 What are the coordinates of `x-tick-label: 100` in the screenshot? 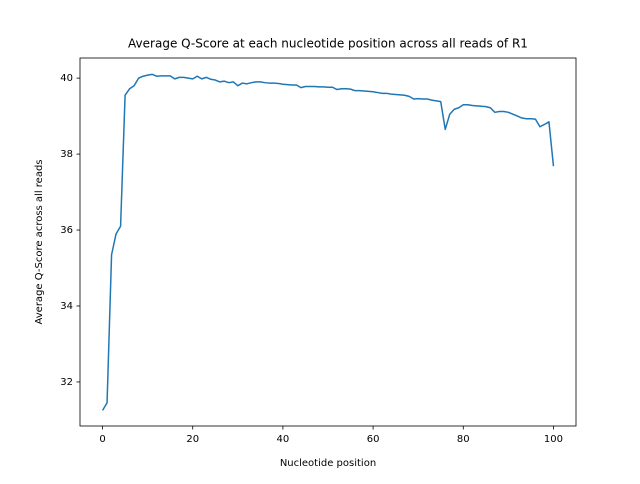 It's located at (553, 439).